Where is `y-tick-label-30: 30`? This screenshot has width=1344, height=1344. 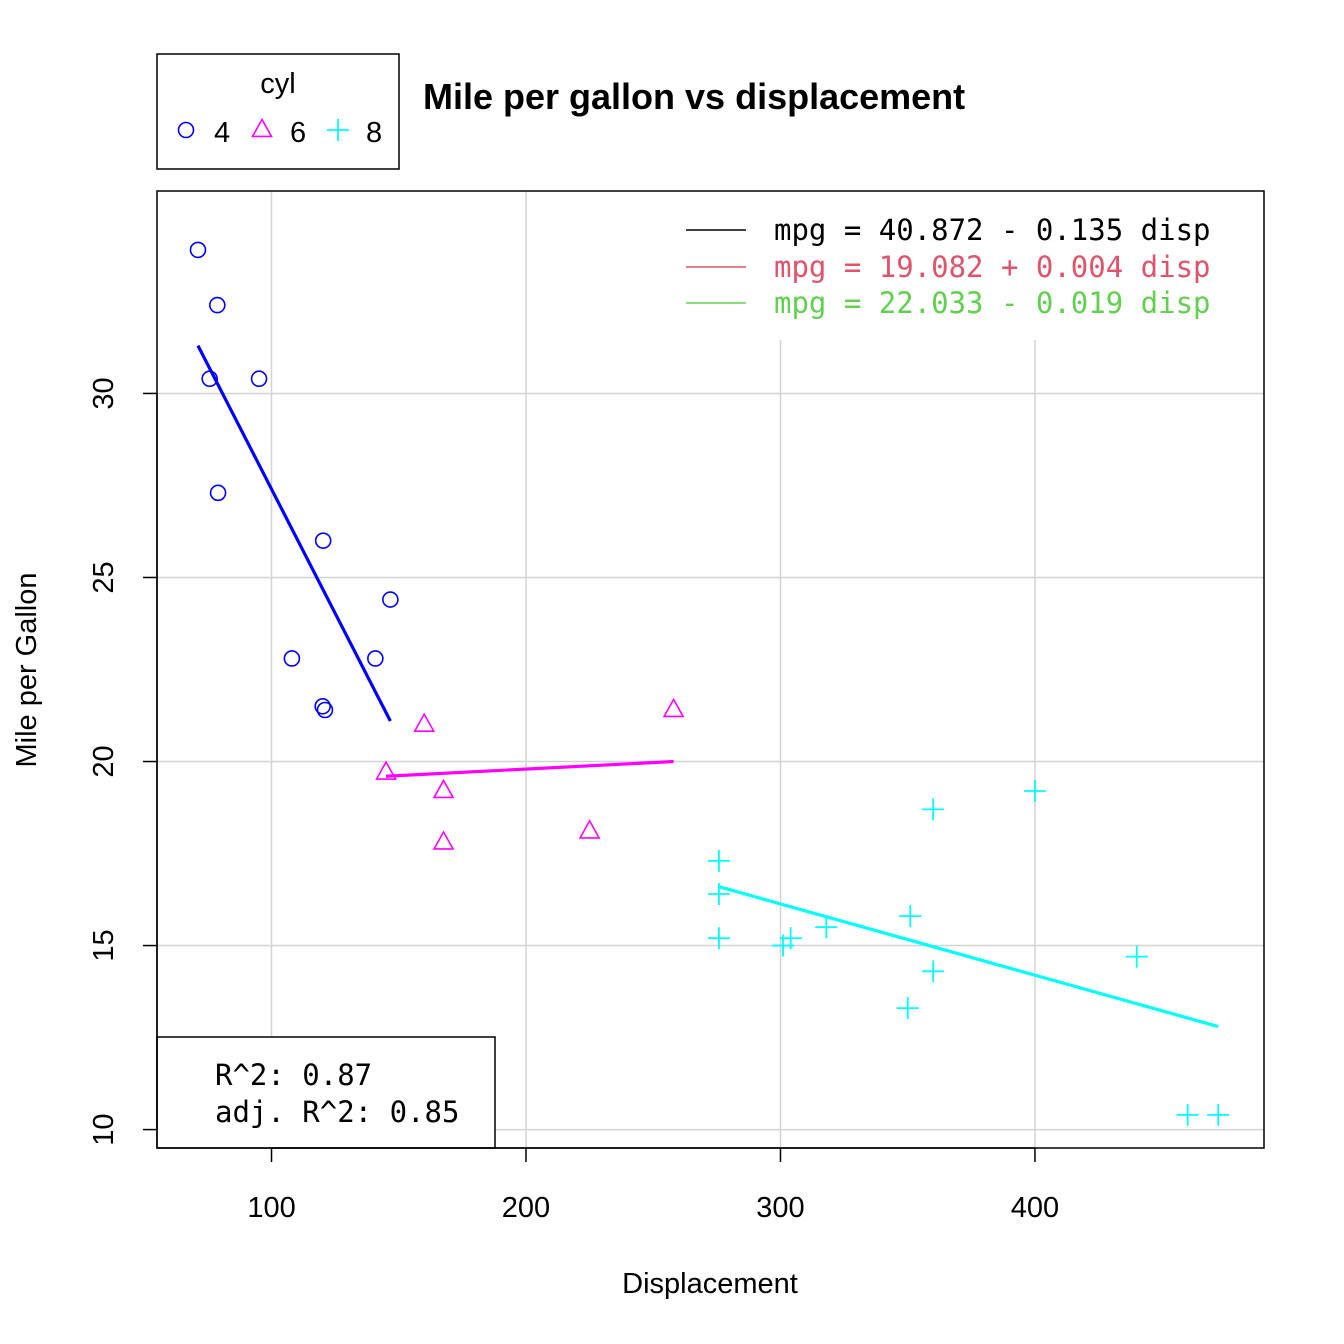 y-tick-label-30: 30 is located at coordinates (104, 393).